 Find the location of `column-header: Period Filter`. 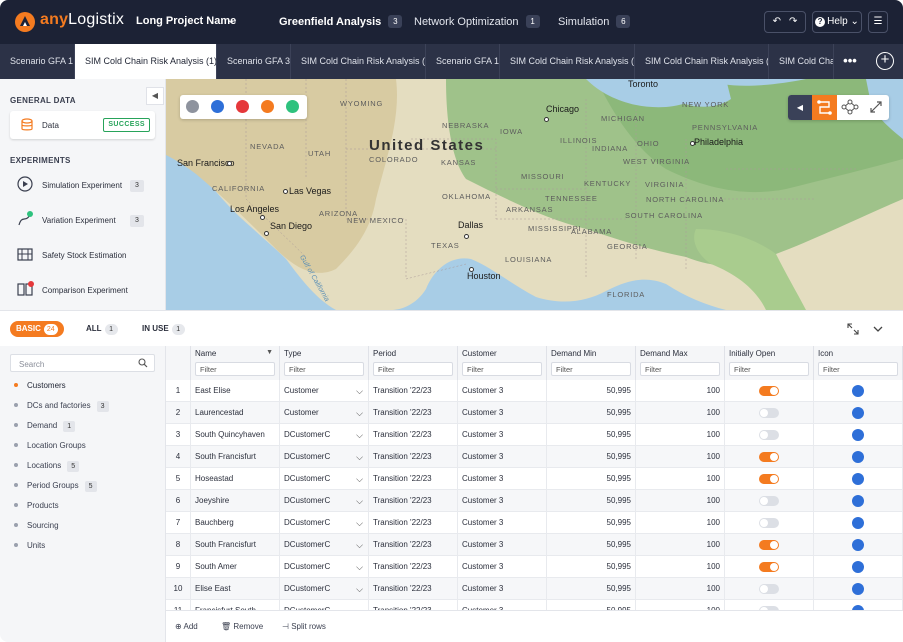

column-header: Period Filter is located at coordinates (413, 363).